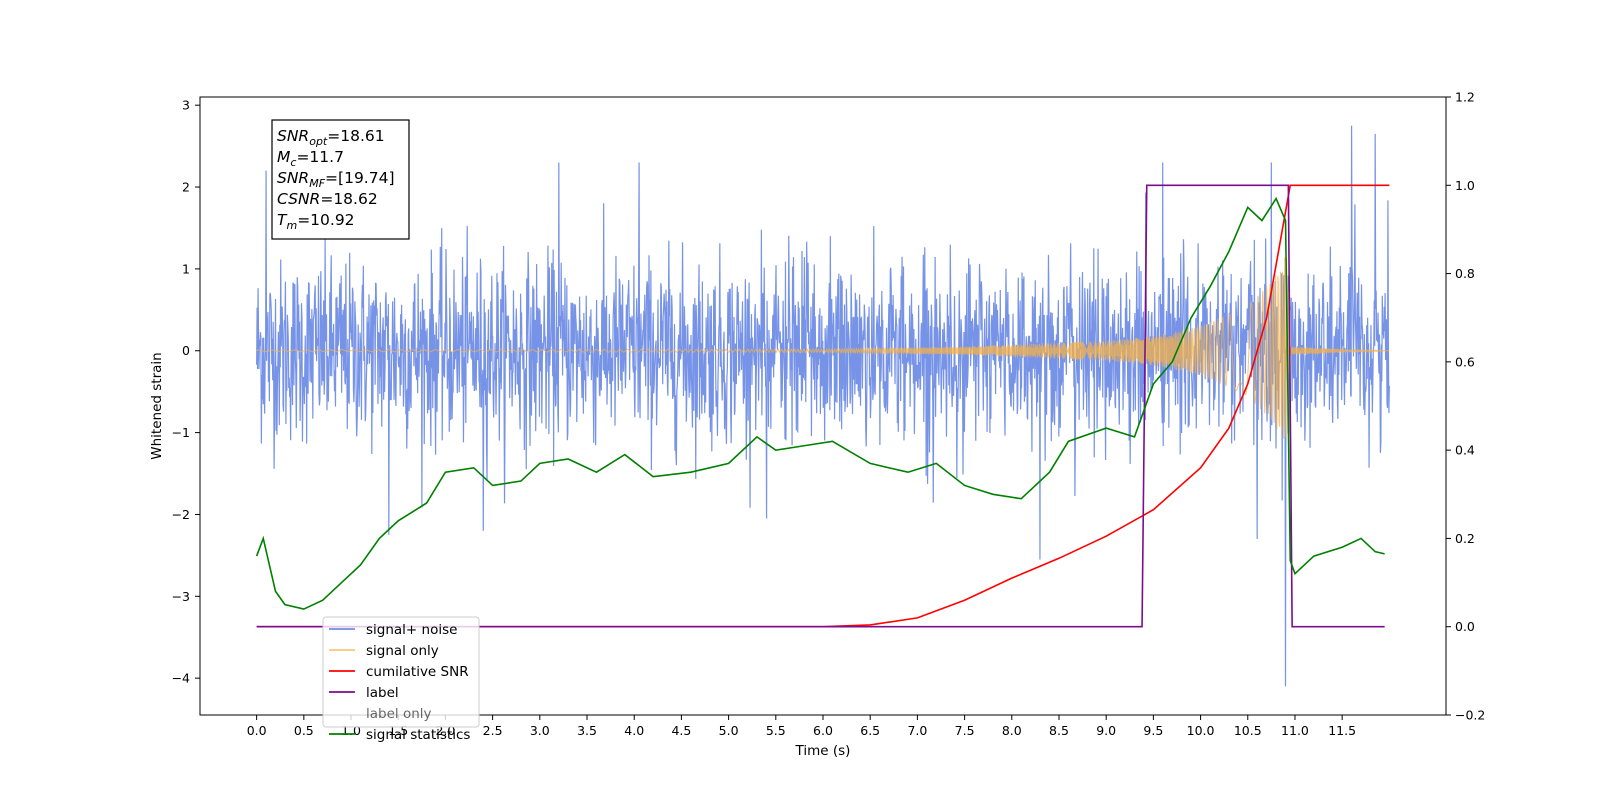 Image resolution: width=1600 pixels, height=800 pixels. What do you see at coordinates (681, 730) in the screenshot?
I see `x-tick-label: 4.5` at bounding box center [681, 730].